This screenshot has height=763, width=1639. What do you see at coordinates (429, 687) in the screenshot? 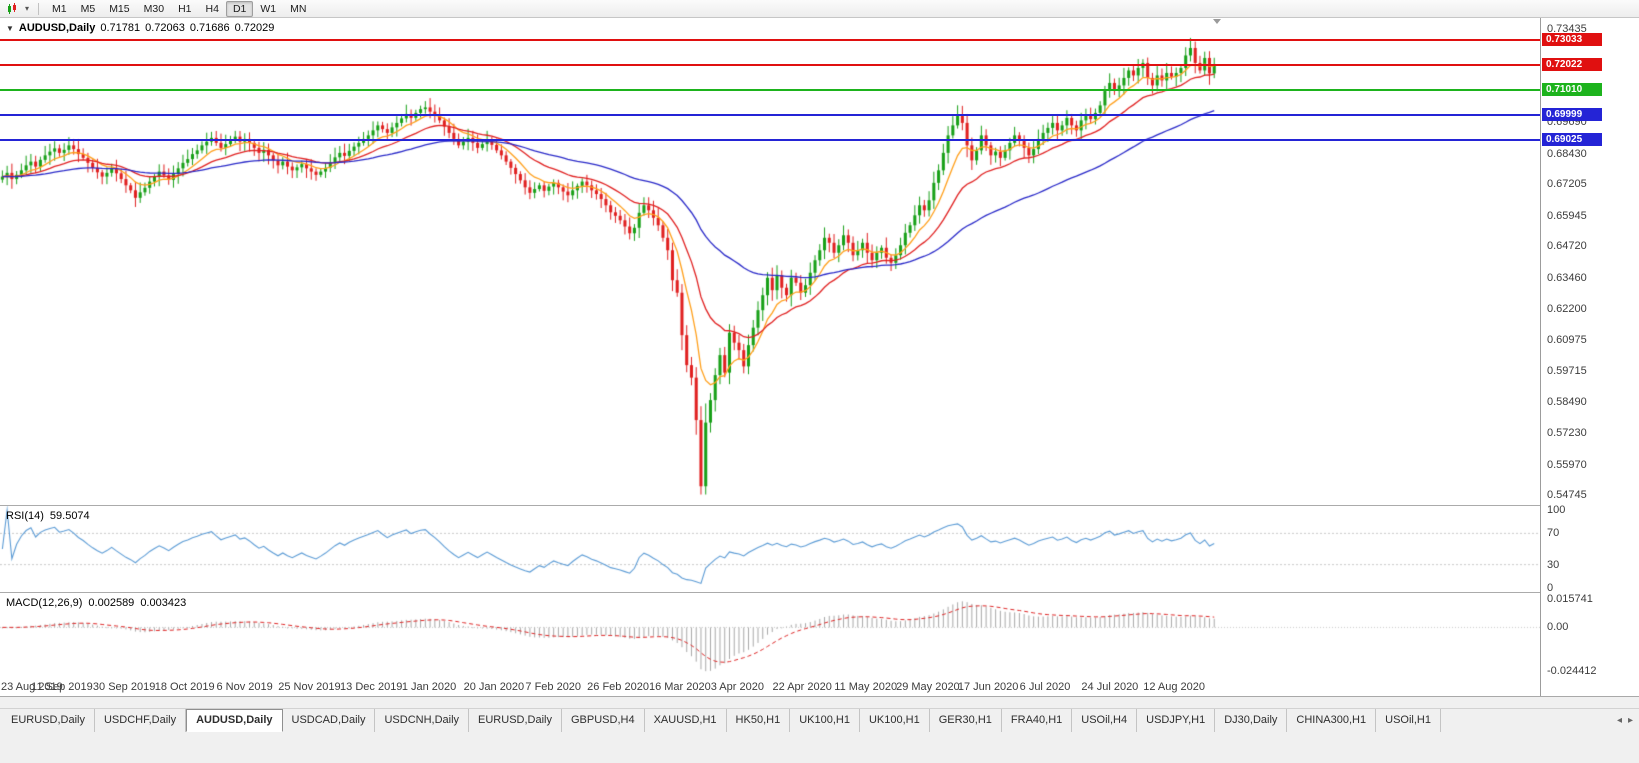
I see `date-label: 1 Jan 2020` at bounding box center [429, 687].